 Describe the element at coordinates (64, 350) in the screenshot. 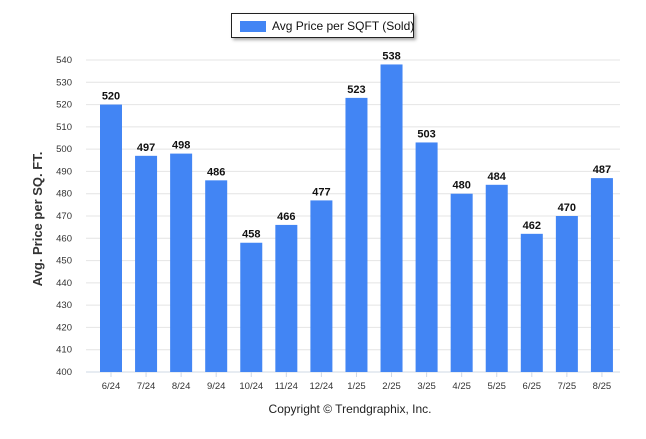

I see `y-tick-label: 410` at that location.